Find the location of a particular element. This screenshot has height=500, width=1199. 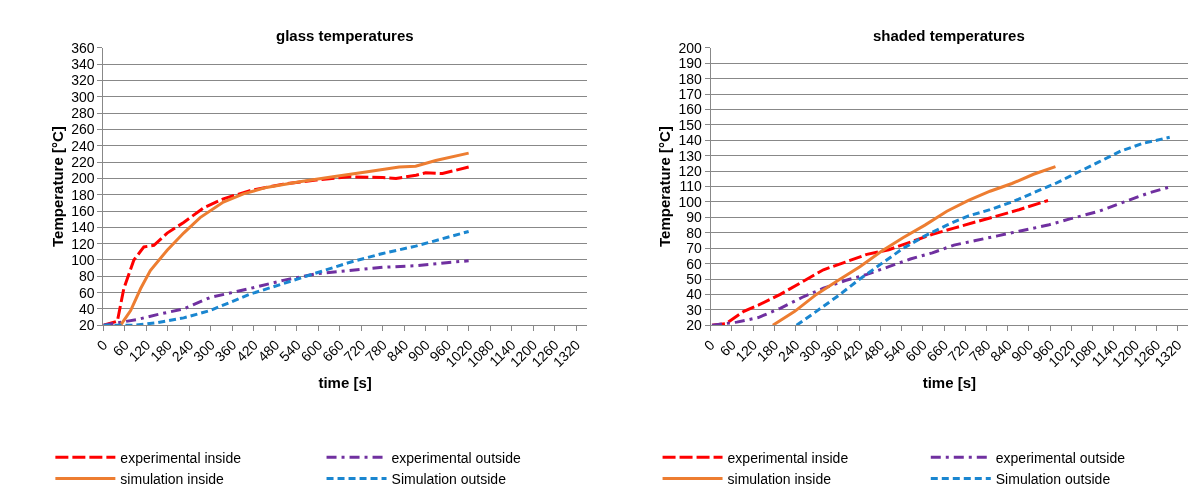

y-tick-label: 150 is located at coordinates (690, 124).